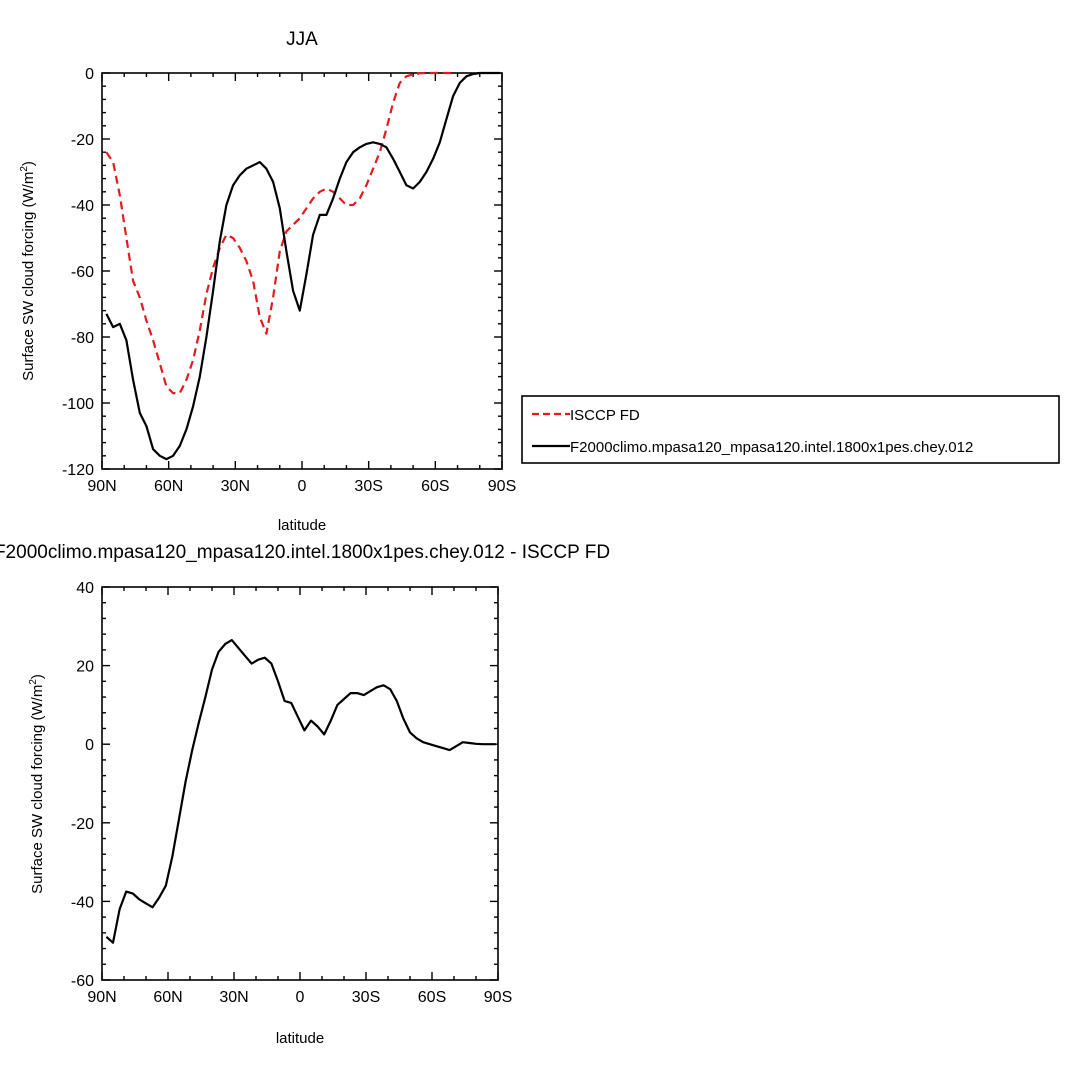 The width and height of the screenshot is (1077, 1075). Describe the element at coordinates (302, 525) in the screenshot. I see `top-chart-xlabel: latitude` at that location.